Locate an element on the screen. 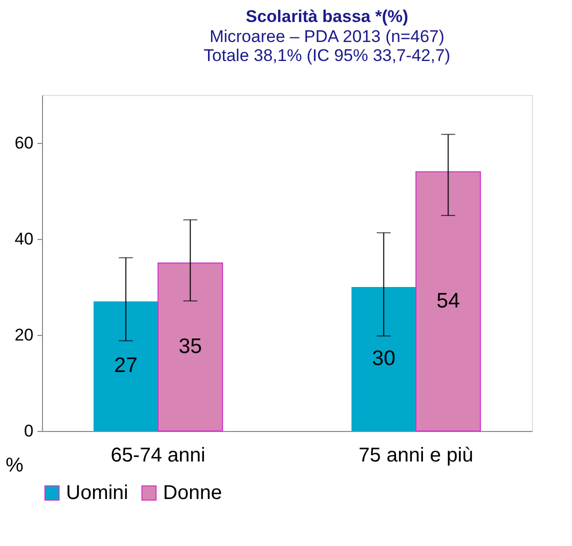 The height and width of the screenshot is (546, 572). y-tick-label: 20 is located at coordinates (24, 335).